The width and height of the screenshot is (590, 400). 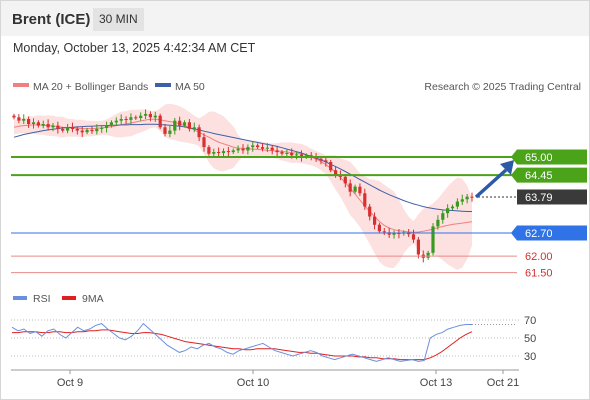 What do you see at coordinates (42, 299) in the screenshot?
I see `rsi-legend-label: RSI` at bounding box center [42, 299].